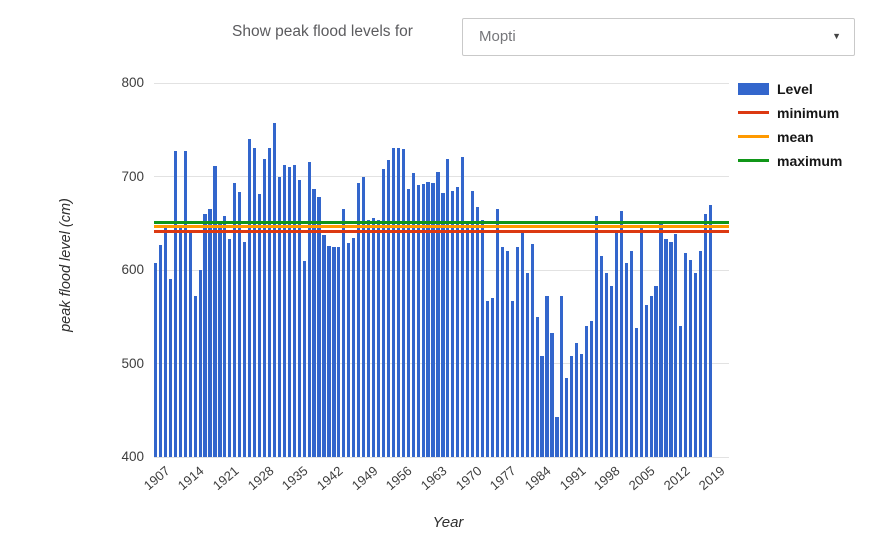 This screenshot has width=882, height=549. Describe the element at coordinates (701, 354) in the screenshot. I see `bar-2017` at that location.